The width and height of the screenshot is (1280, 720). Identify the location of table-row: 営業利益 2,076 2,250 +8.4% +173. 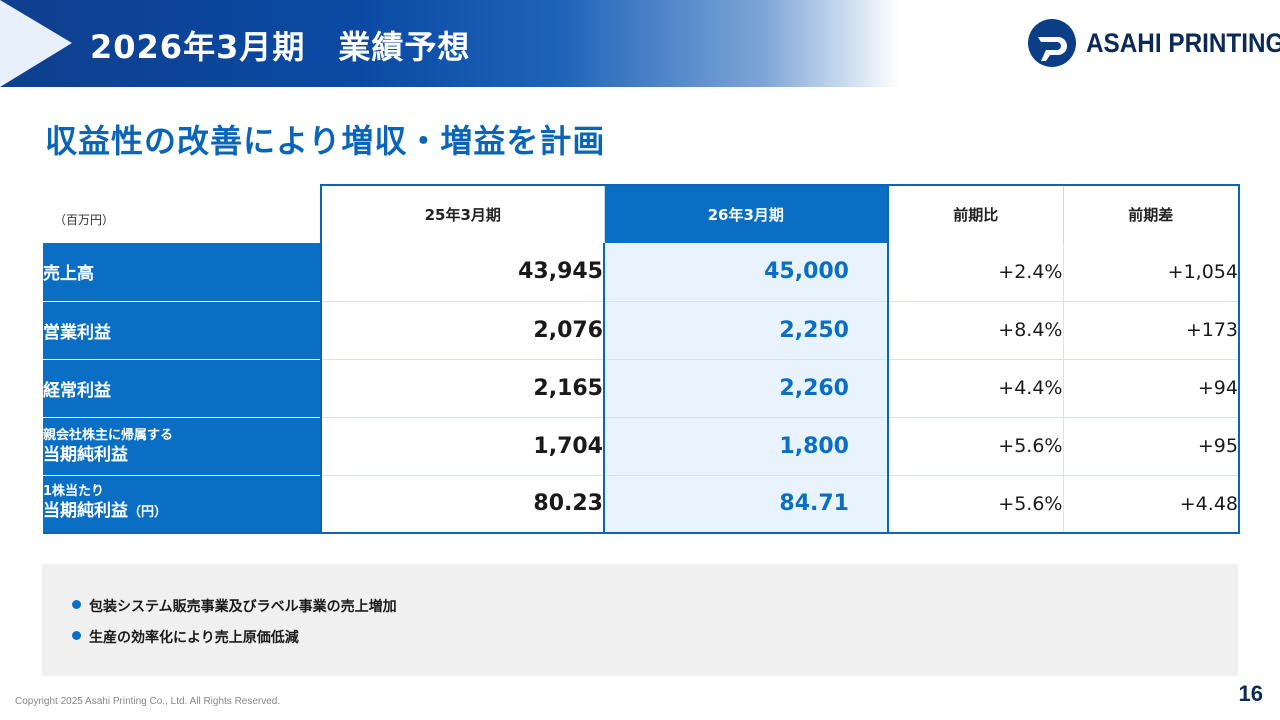
(641, 330).